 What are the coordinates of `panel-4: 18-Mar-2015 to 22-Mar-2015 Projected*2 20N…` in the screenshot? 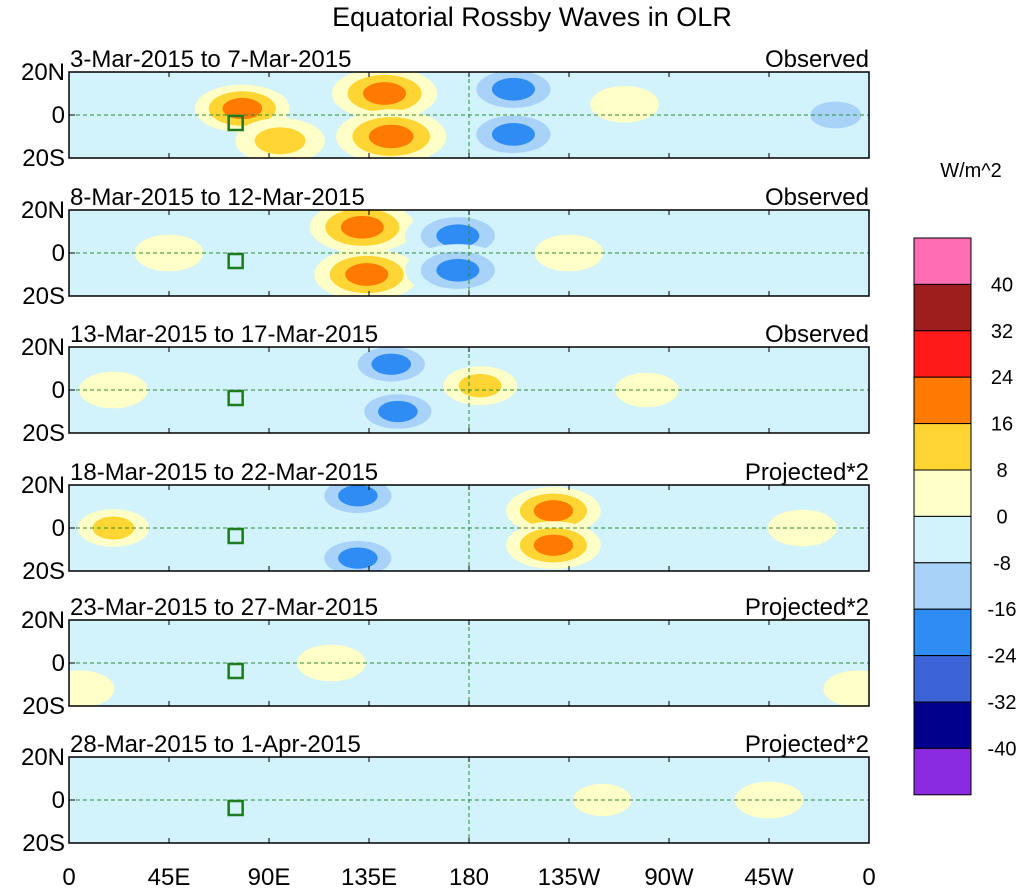 It's located at (445, 522).